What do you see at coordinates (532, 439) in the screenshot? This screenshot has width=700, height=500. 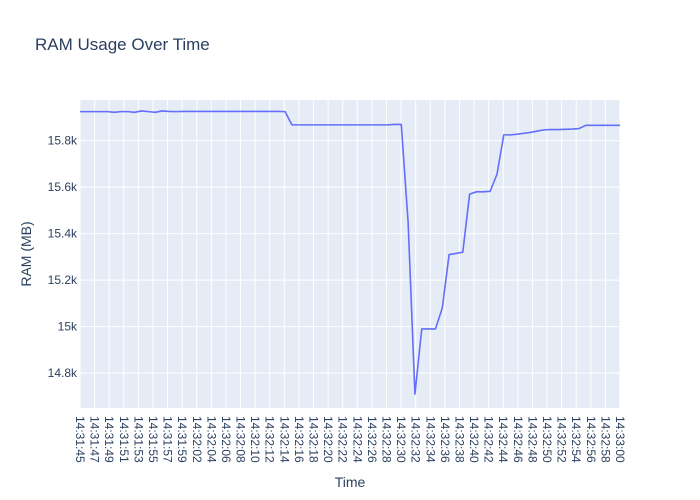 I see `x-tick-label: 14:32:48` at bounding box center [532, 439].